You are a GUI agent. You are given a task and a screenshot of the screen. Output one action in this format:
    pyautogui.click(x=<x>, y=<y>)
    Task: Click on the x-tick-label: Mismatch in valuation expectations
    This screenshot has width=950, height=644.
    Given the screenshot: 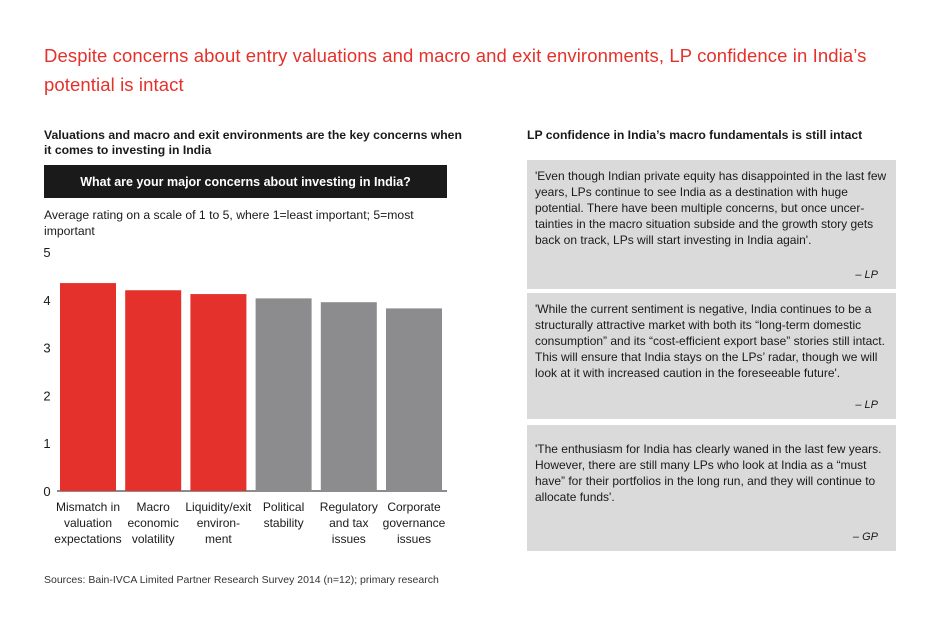 What is the action you would take?
    pyautogui.click(x=88, y=523)
    